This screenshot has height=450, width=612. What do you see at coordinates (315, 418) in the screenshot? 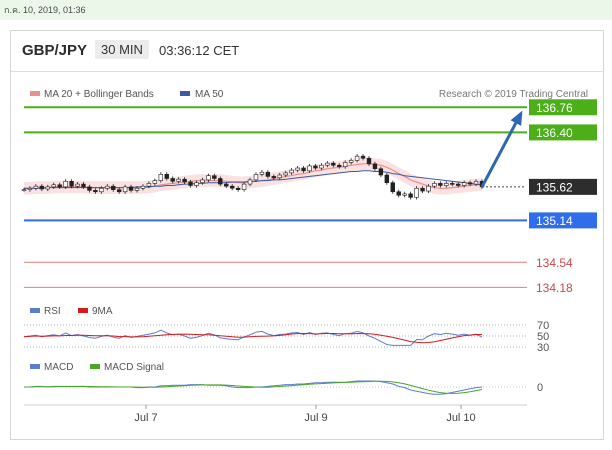
I see `x-tick-label-1: Jul 9` at bounding box center [315, 418].